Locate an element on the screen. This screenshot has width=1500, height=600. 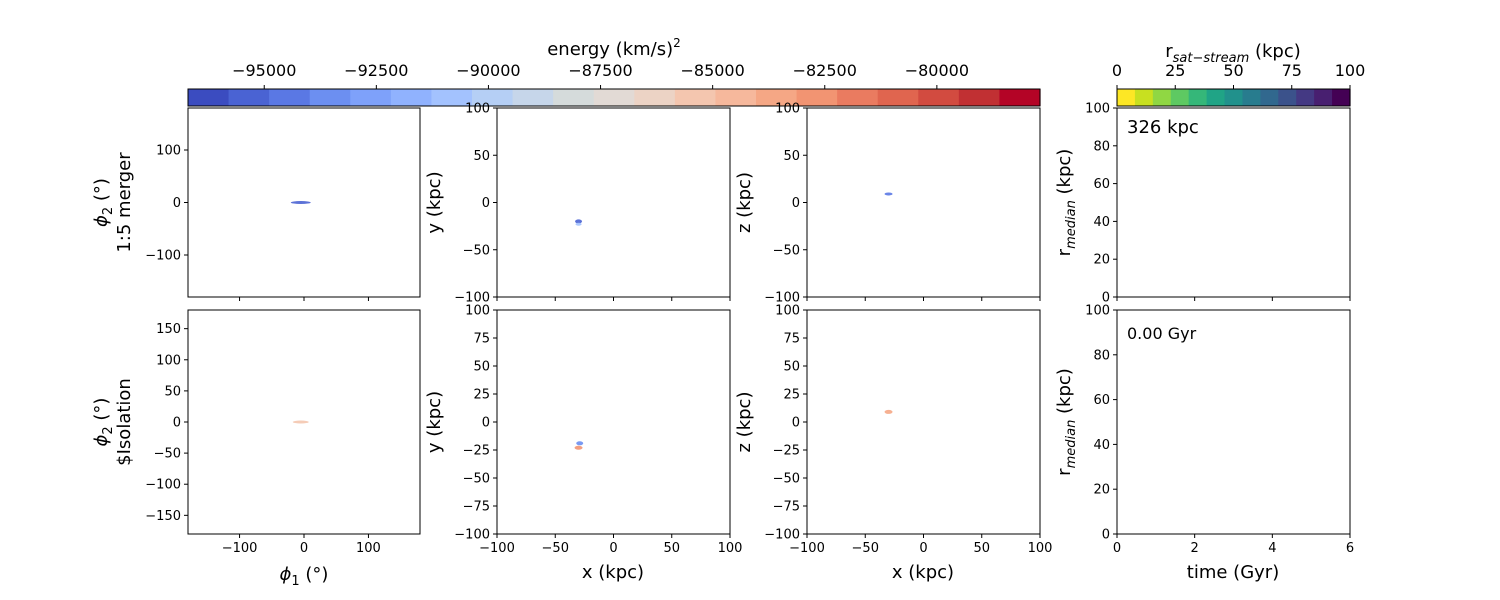
energy-colorbar-tick-label: −92500 is located at coordinates (376, 70).